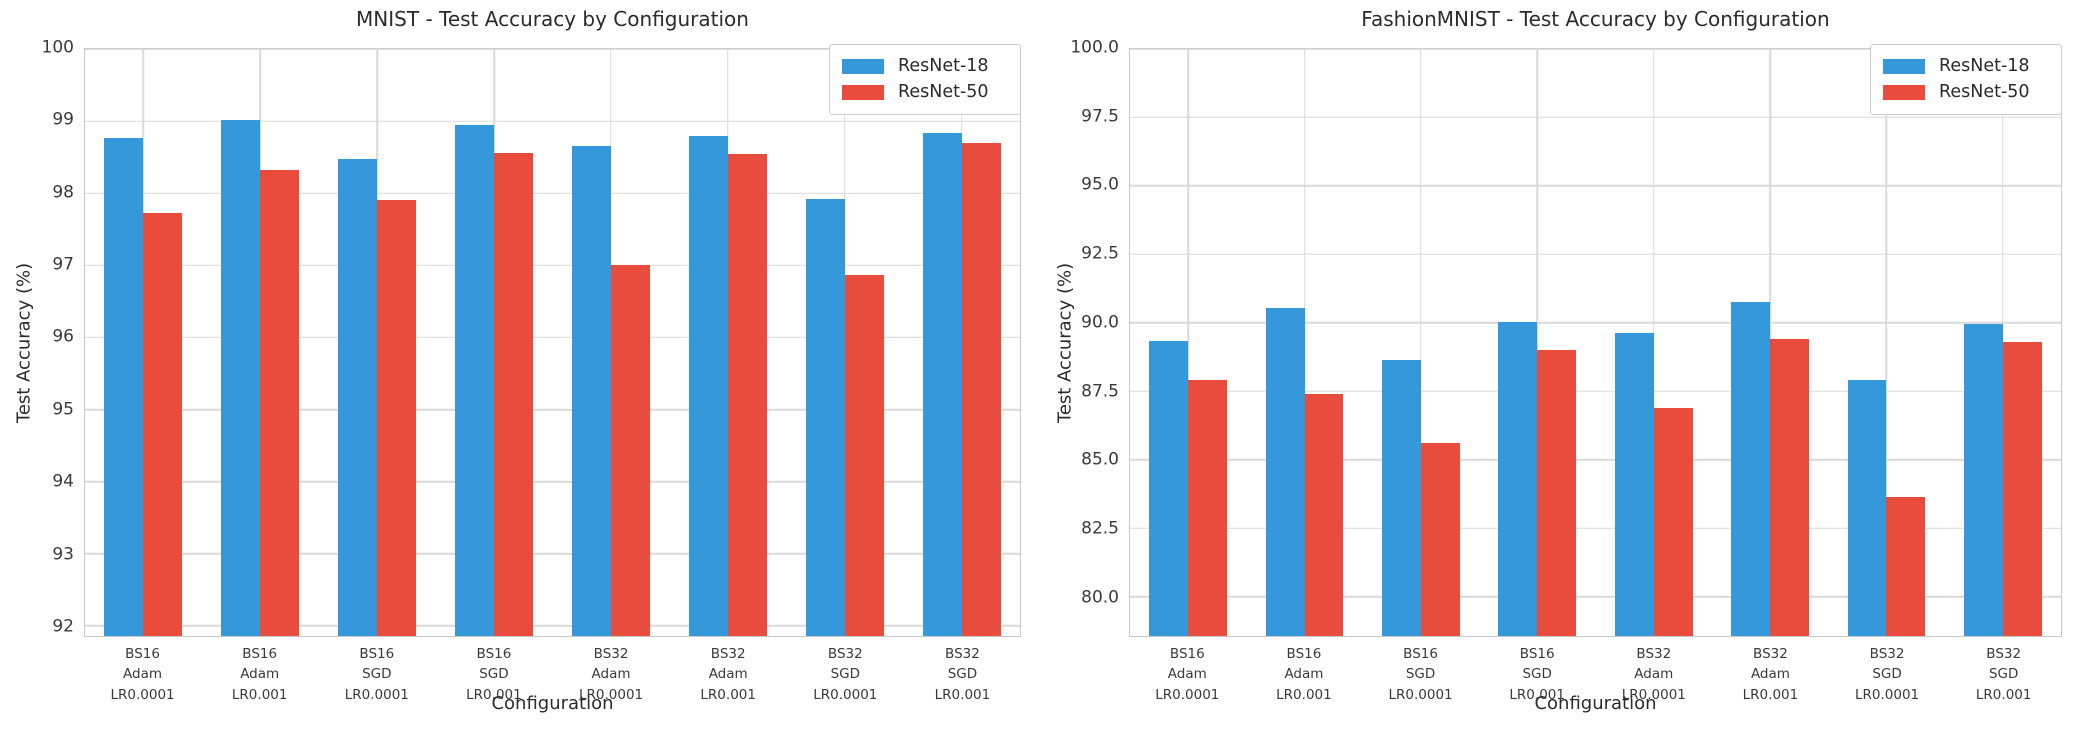 The width and height of the screenshot is (2083, 734). Describe the element at coordinates (552, 19) in the screenshot. I see `chart-title: MNIST - Test Accuracy by Configuration` at that location.